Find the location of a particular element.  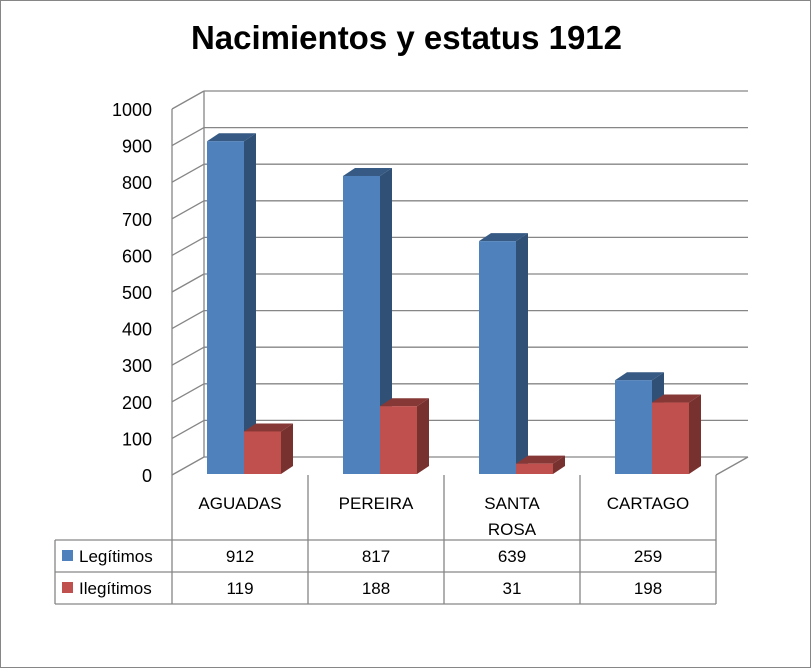

y-tick-label: 200 is located at coordinates (137, 403).